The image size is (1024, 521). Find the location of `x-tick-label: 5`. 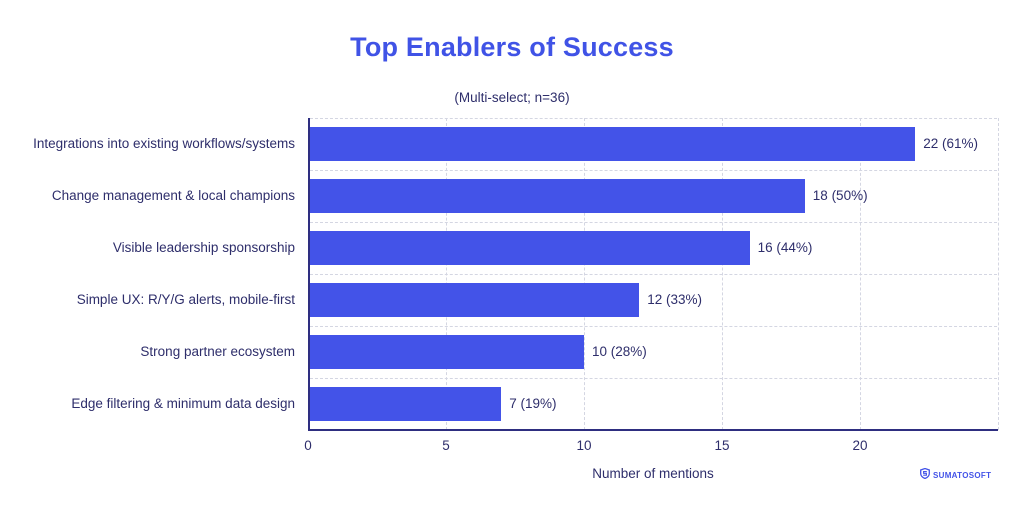

x-tick-label: 5 is located at coordinates (446, 445).